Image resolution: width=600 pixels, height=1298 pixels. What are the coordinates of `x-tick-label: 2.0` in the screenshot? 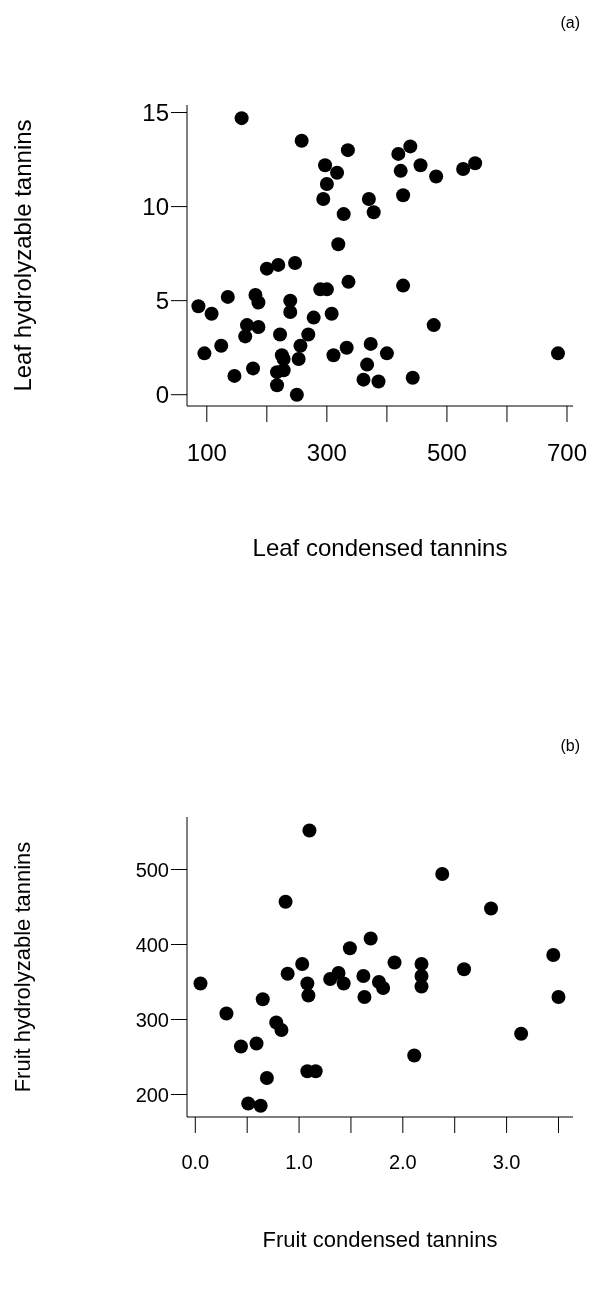 It's located at (402, 1162).